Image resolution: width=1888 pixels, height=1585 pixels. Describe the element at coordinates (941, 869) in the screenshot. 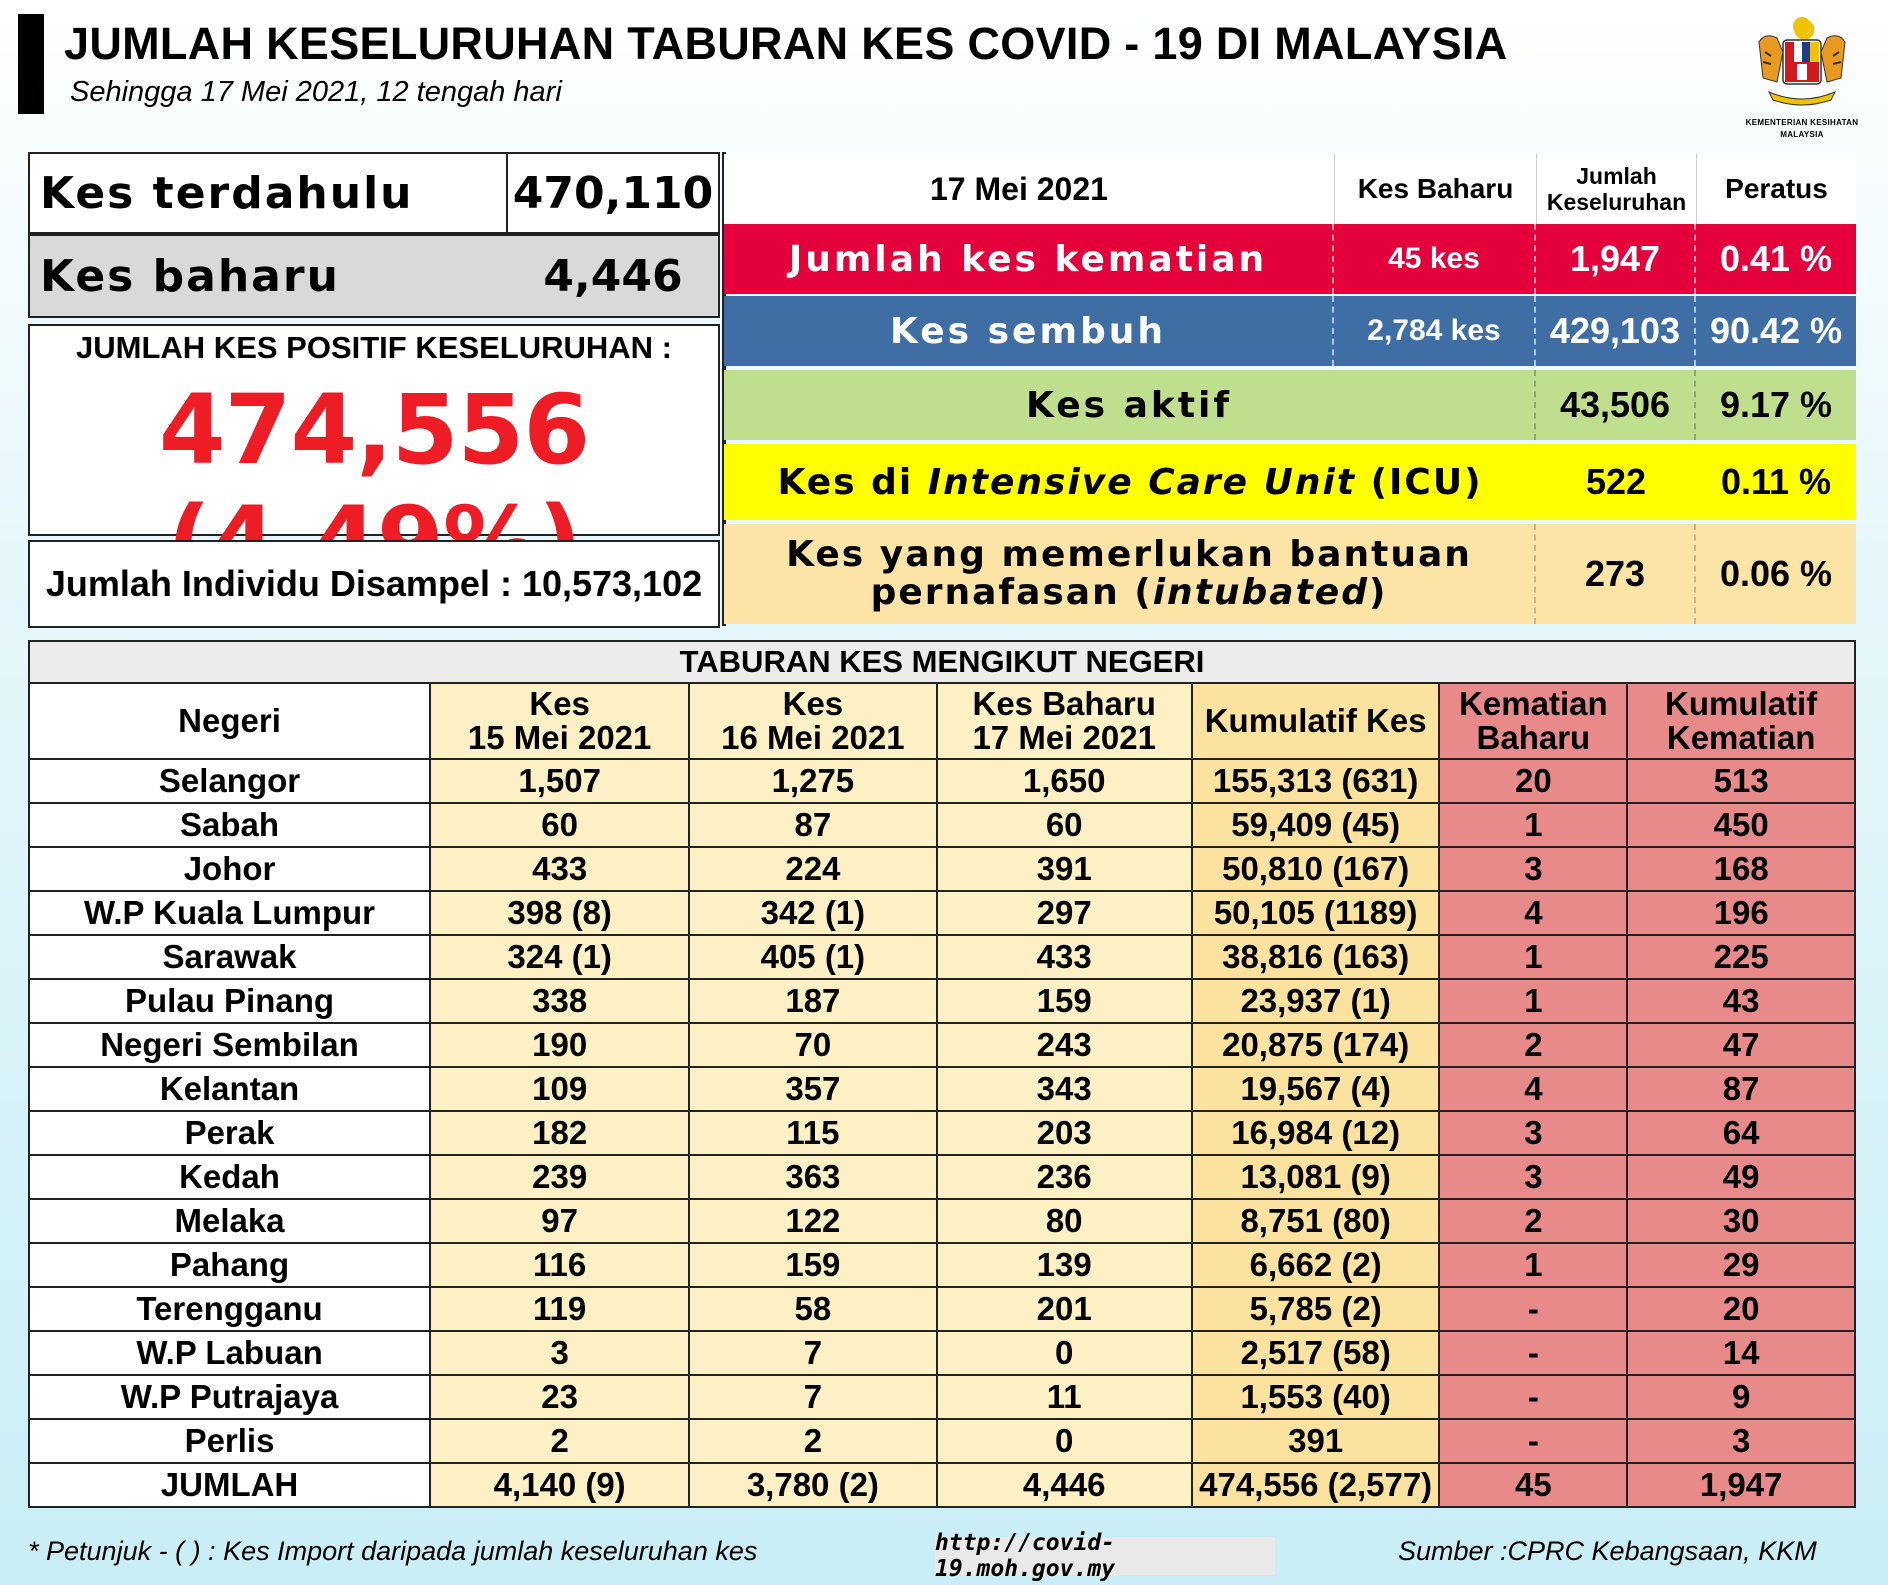

I see `table-row: Johor 433 224 391 50,810 (167) 3 168` at that location.